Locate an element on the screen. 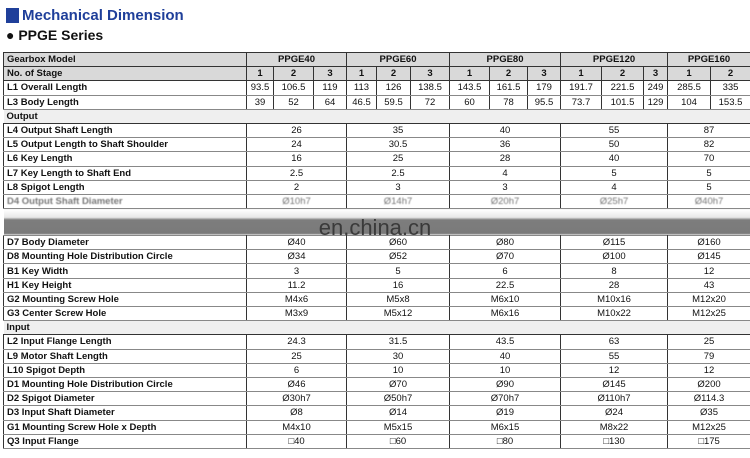  title-text: Mechanical Dimension is located at coordinates (103, 15).